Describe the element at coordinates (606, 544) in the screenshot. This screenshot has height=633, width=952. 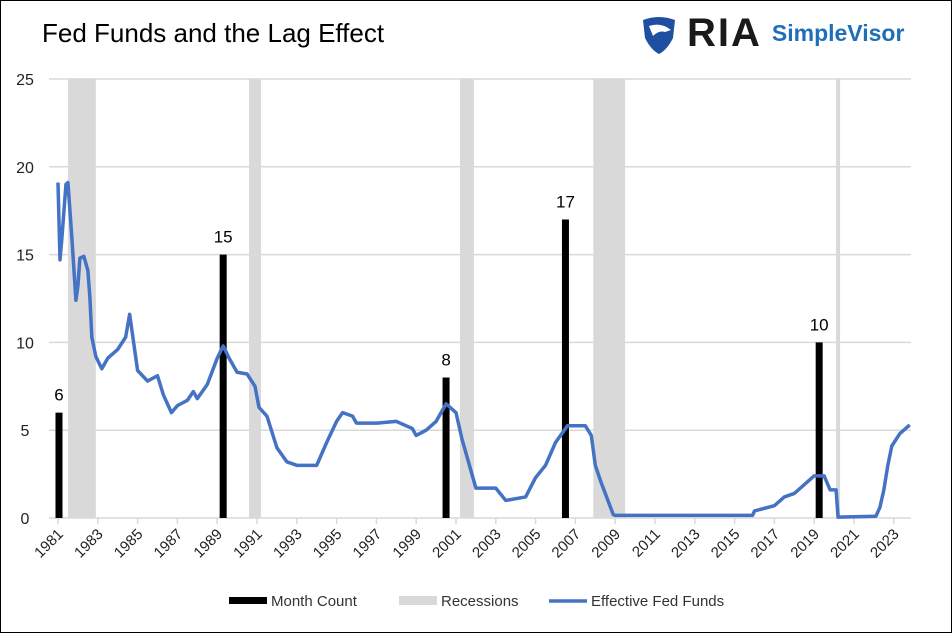
I see `x-tick-label: 2009` at that location.